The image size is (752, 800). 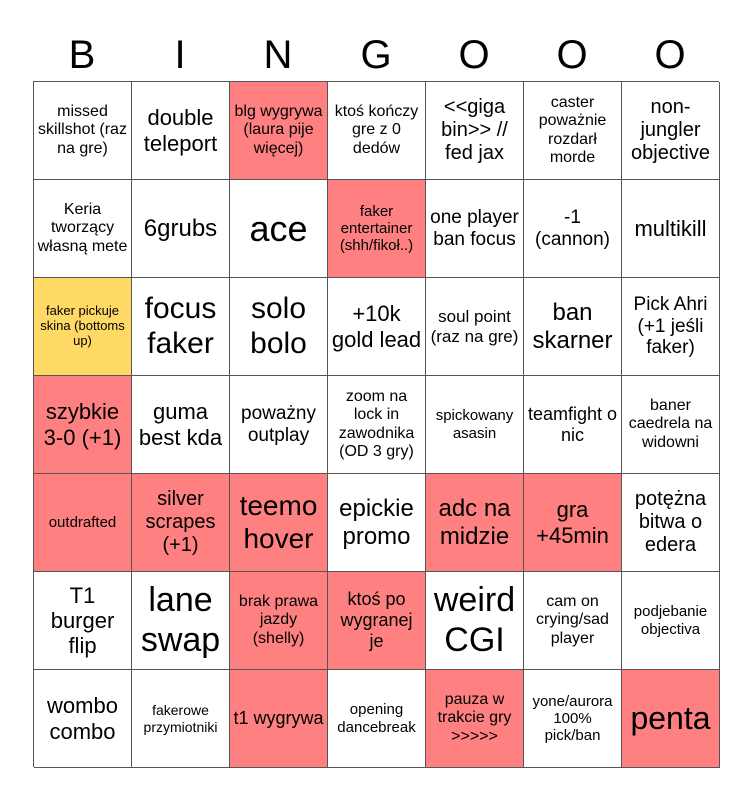 What do you see at coordinates (573, 229) in the screenshot?
I see `bingo-cell: -1 (cannon)` at bounding box center [573, 229].